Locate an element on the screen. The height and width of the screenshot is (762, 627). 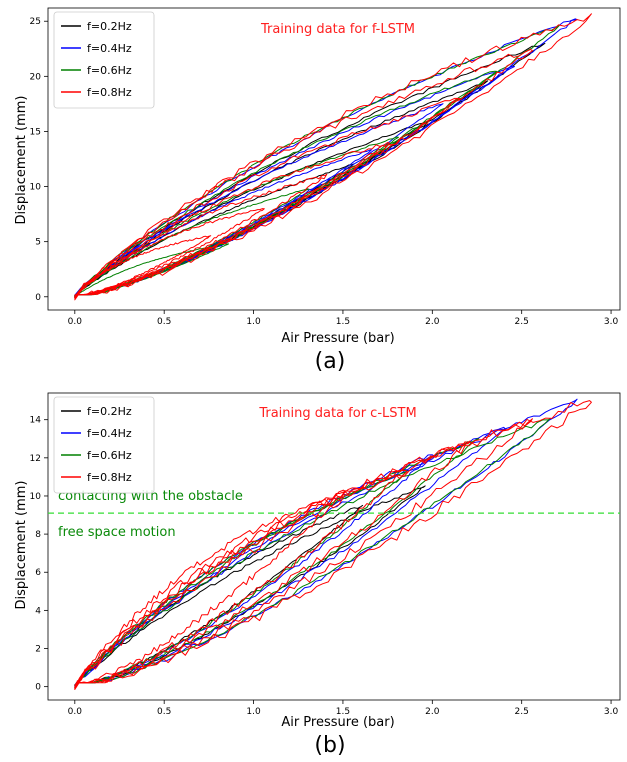
series-loop-f=0.2Hz is located at coordinates (250, 586).